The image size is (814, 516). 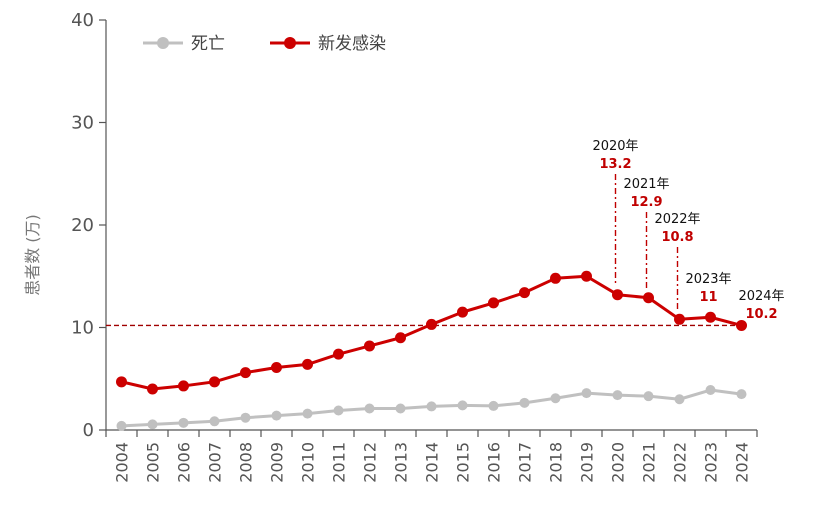 I want to click on x-tick-label: 2006, so click(x=184, y=462).